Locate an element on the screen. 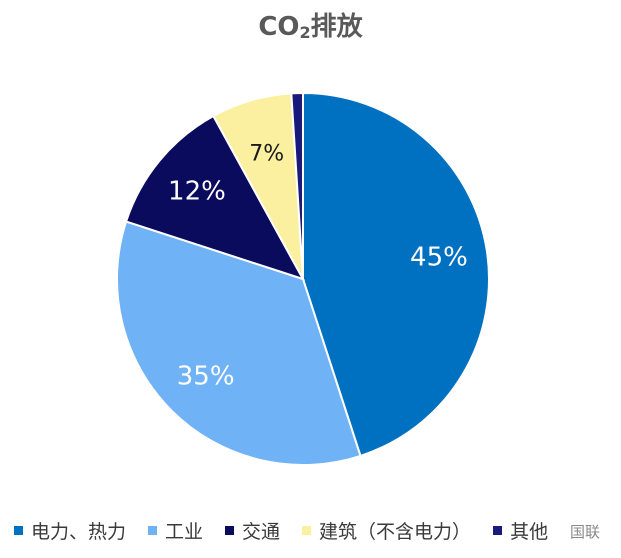 The height and width of the screenshot is (558, 621). legend-item-other: 其他 is located at coordinates (520, 530).